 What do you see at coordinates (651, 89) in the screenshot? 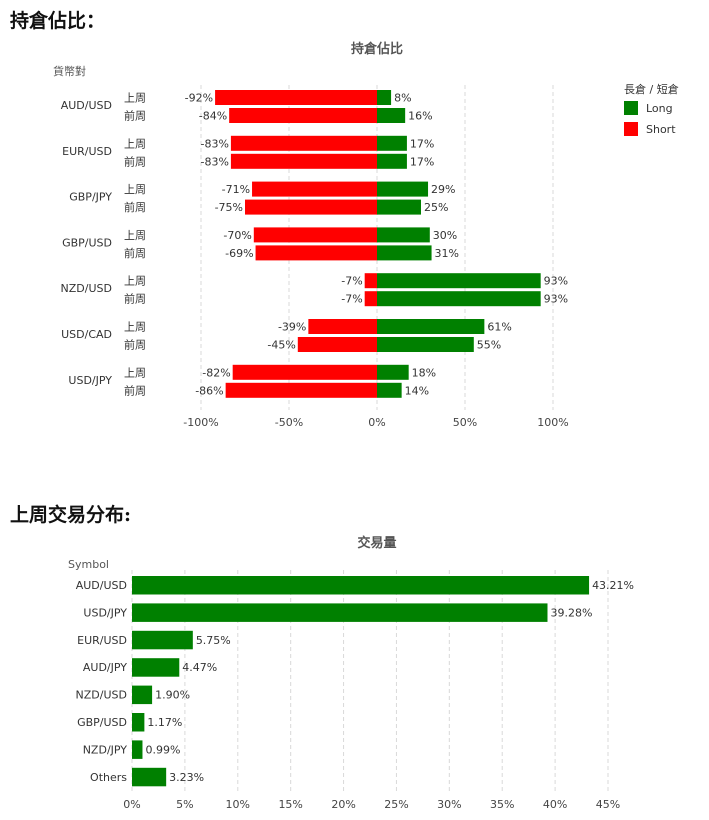
I see `legend-title: 長倉 / 短倉` at bounding box center [651, 89].